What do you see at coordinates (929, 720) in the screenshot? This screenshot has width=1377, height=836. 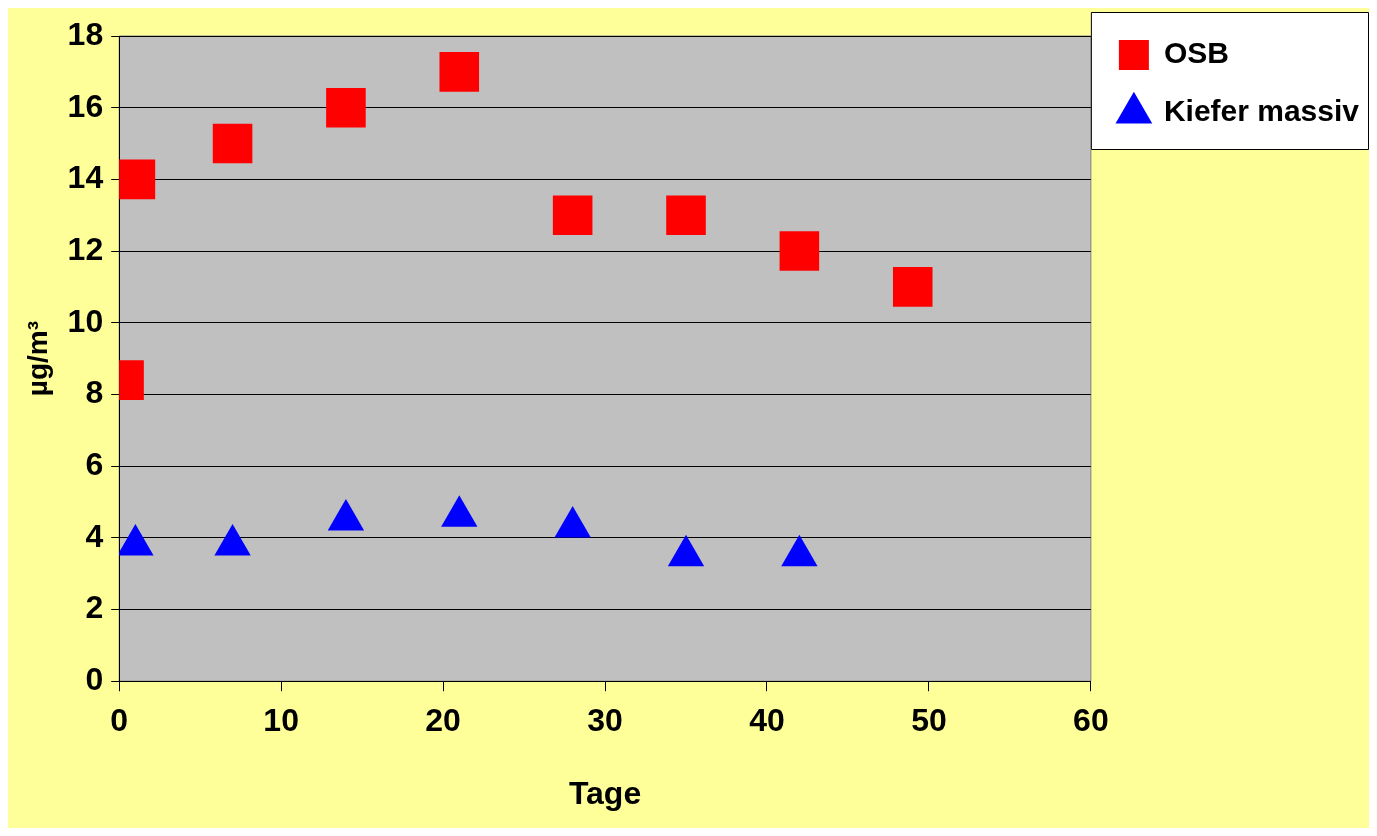 I see `x-tick-label: 50` at bounding box center [929, 720].